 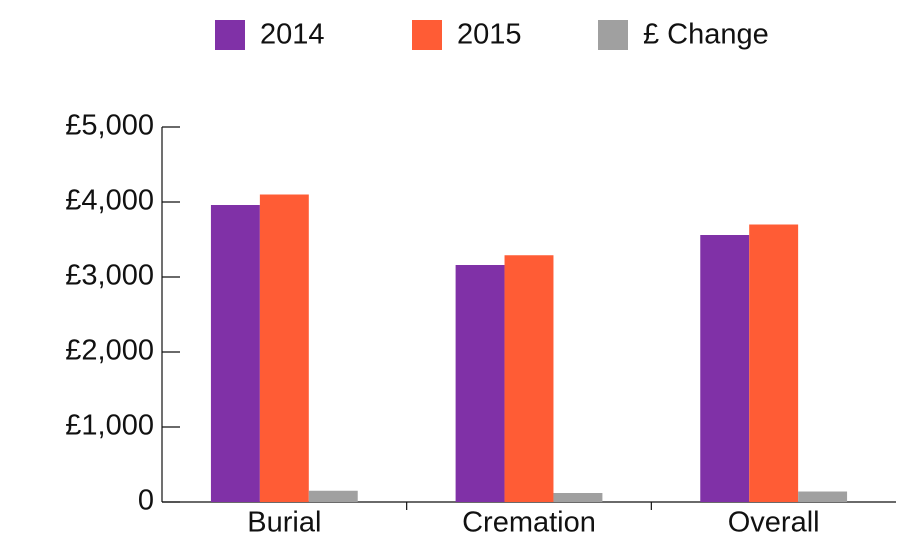 I want to click on y-tick-label: £1,000, so click(x=109, y=426).